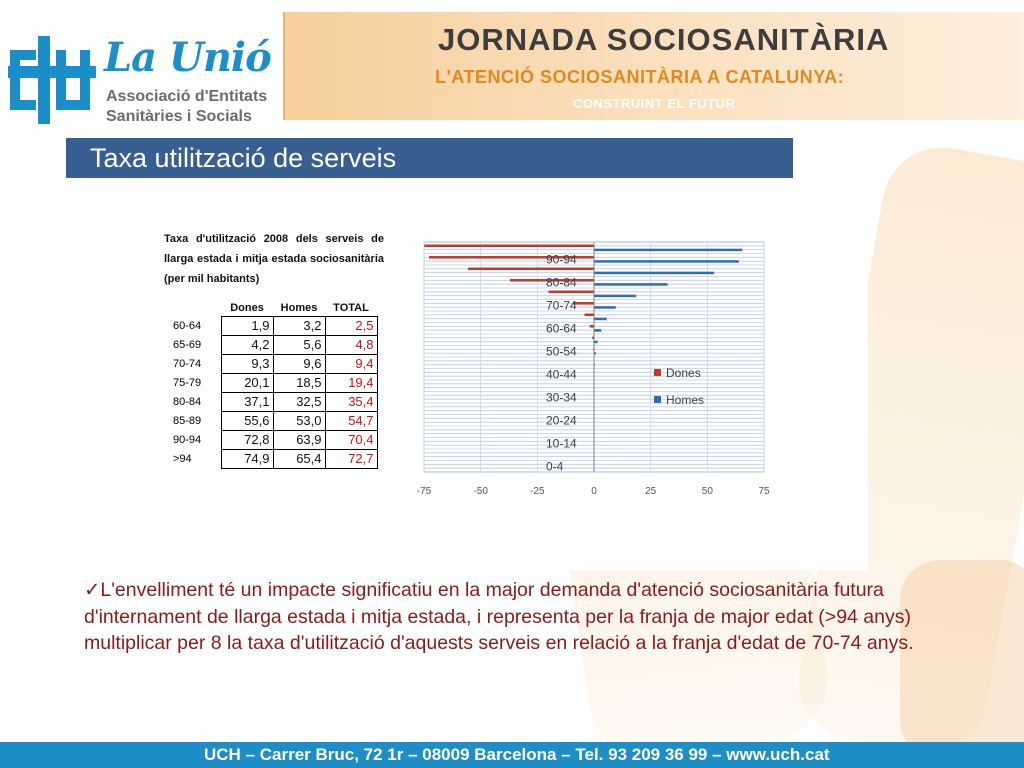 This screenshot has height=768, width=1024. Describe the element at coordinates (509, 246) in the screenshot. I see `bar-dones->94` at that location.